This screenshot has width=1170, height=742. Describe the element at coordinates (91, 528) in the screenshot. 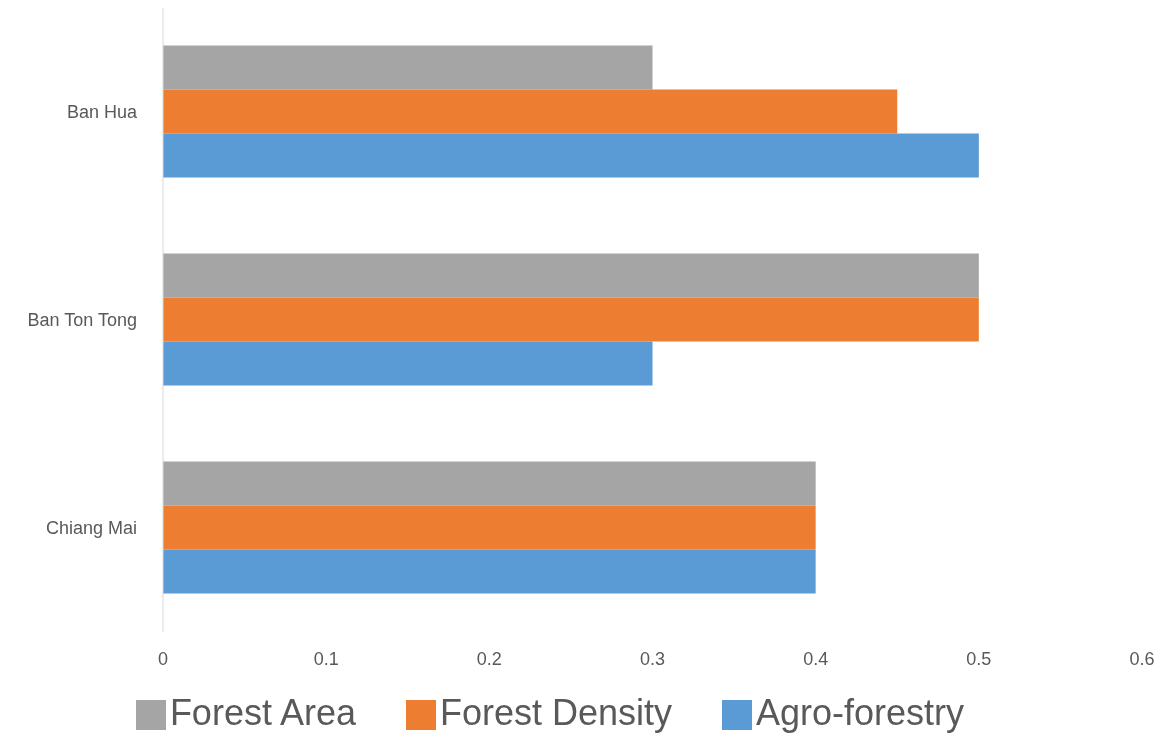

I see `y-tick-label: Chiang Mai` at that location.